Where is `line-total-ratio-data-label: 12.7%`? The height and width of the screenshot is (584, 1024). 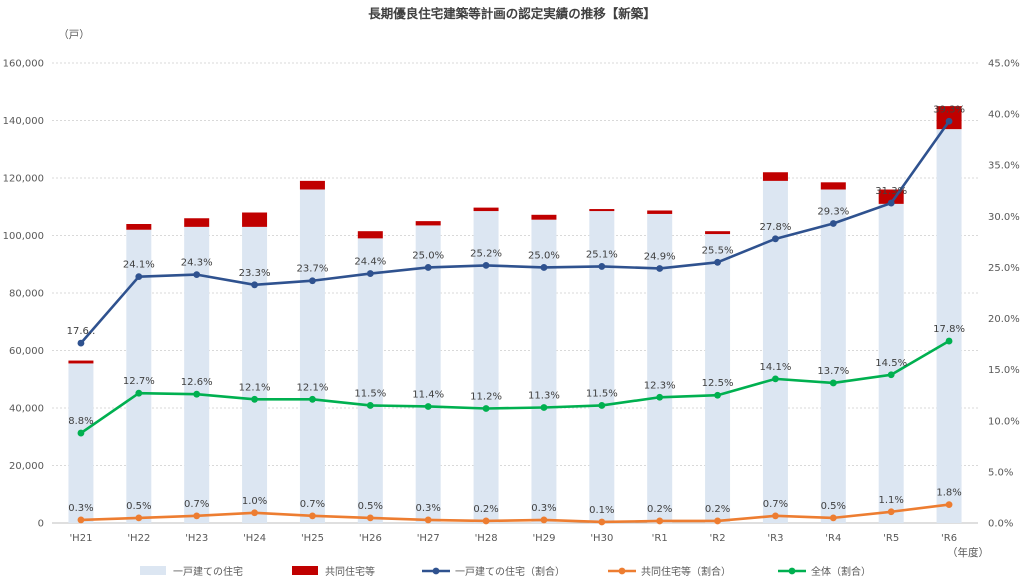
line-total-ratio-data-label: 12.7% is located at coordinates (139, 381).